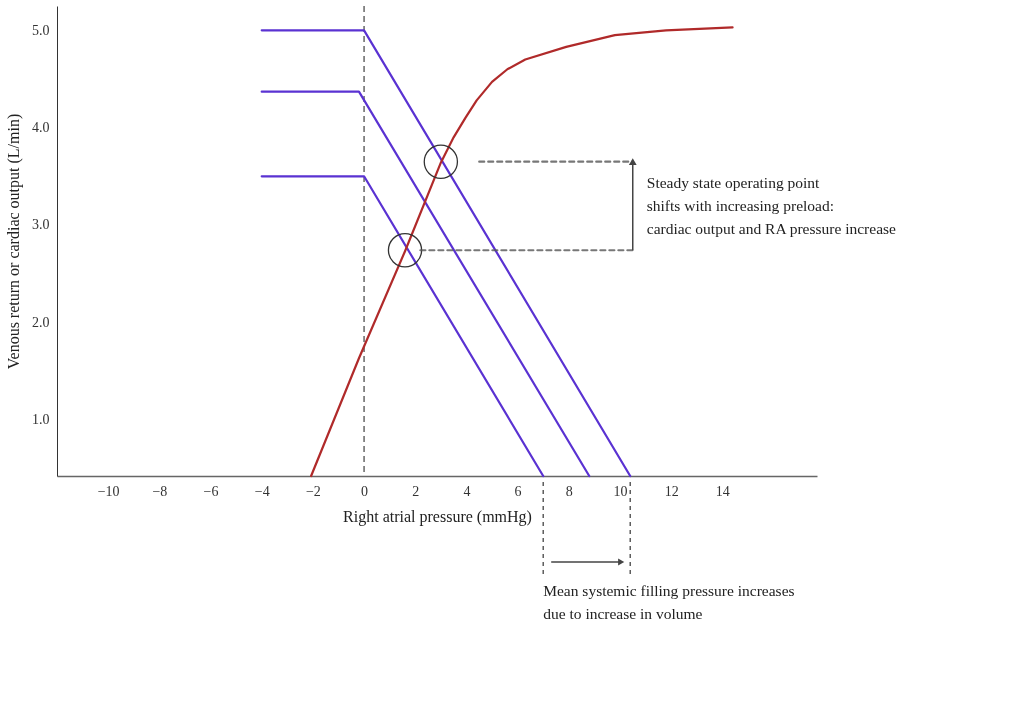 The width and height of the screenshot is (1035, 716). Describe the element at coordinates (669, 602) in the screenshot. I see `text: Mean systemic filling pressure increases due to increase in volume` at that location.